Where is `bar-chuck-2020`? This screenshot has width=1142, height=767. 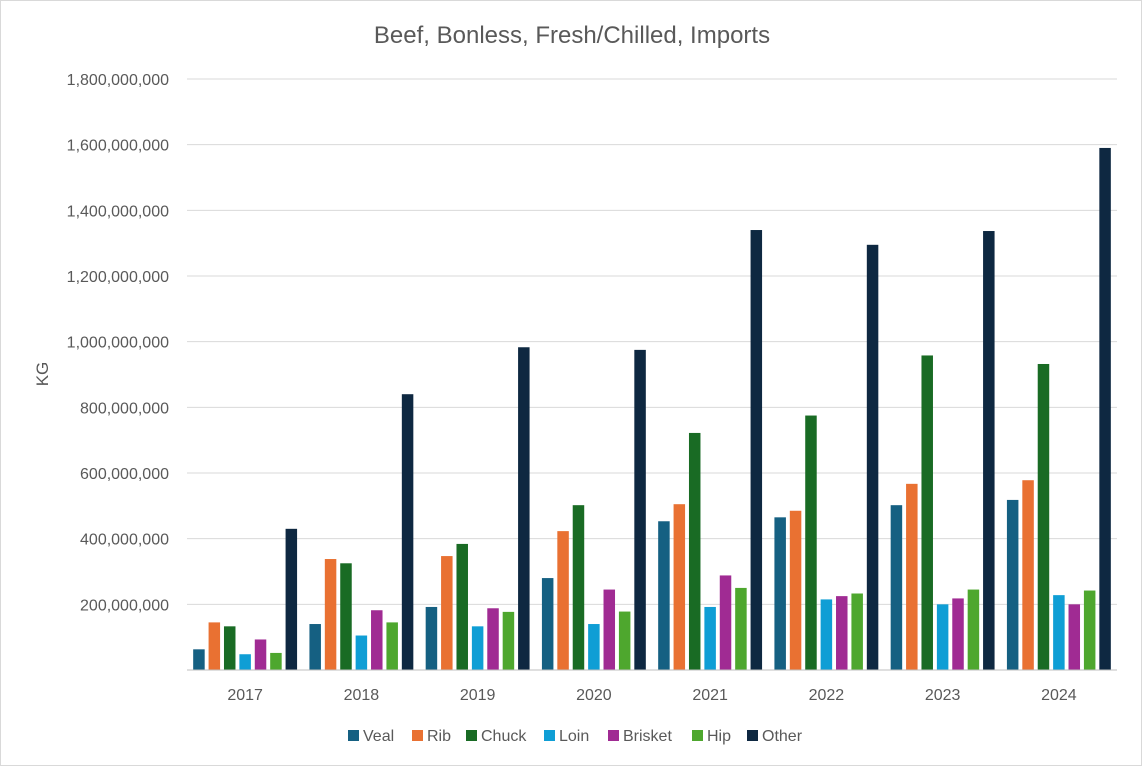
bar-chuck-2020 is located at coordinates (578, 587).